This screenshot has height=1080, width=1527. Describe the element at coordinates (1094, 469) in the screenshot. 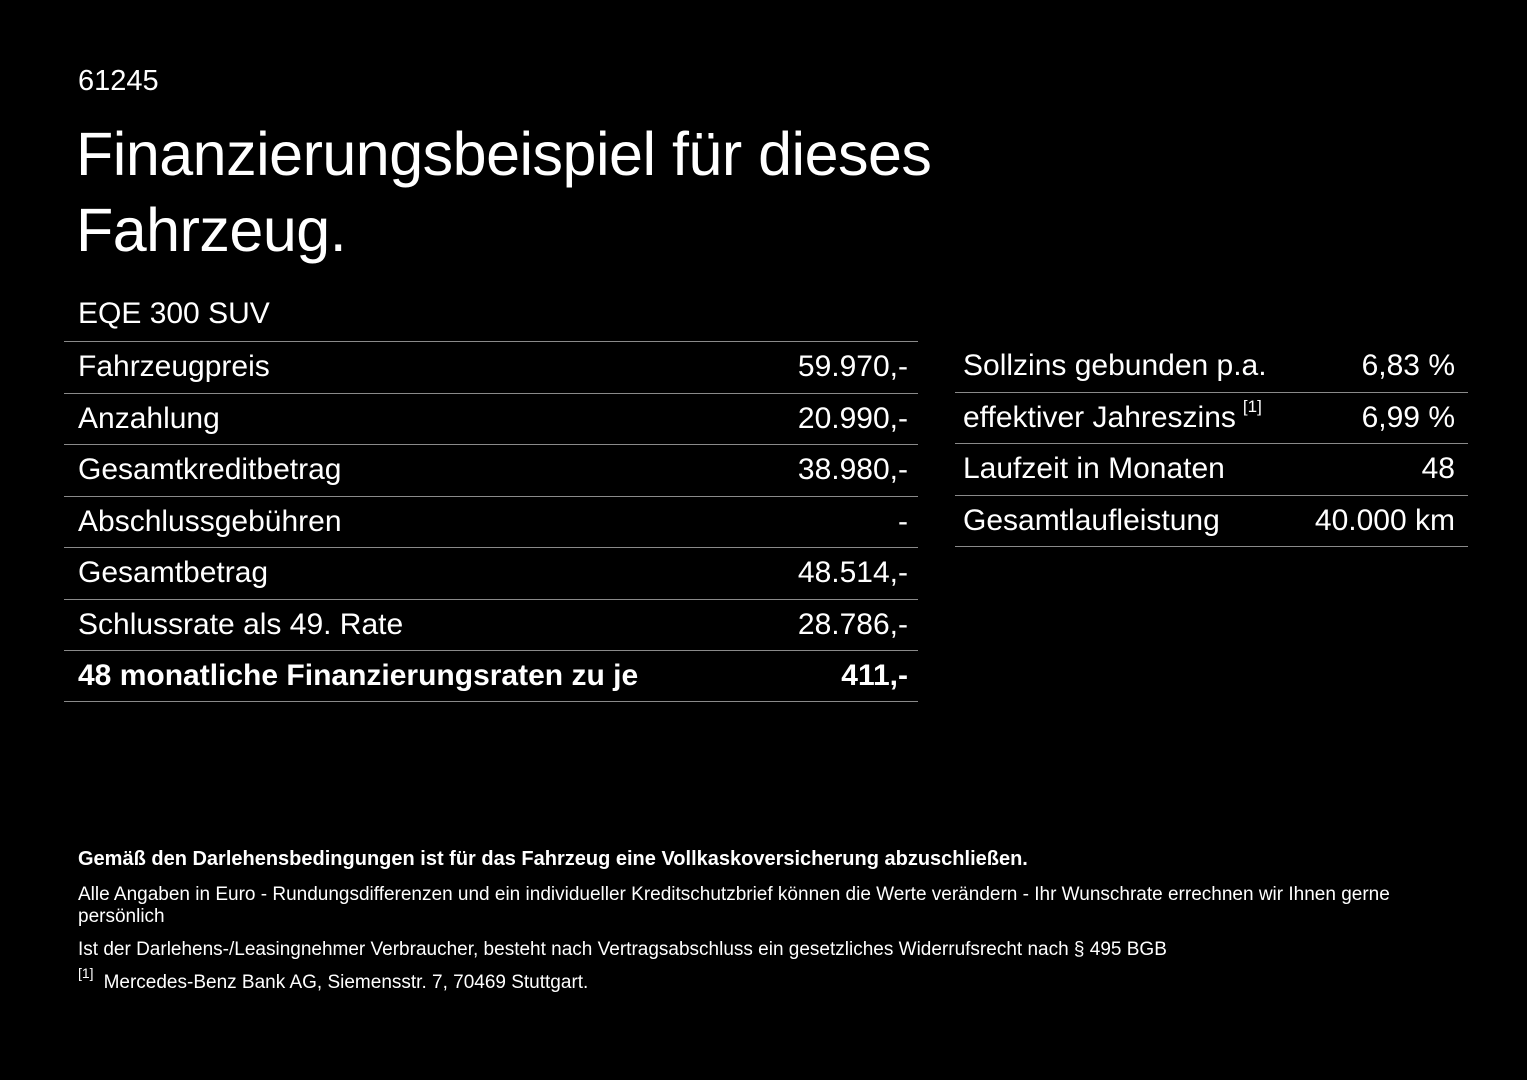

I see `row-label: Laufzeit in Monaten` at that location.